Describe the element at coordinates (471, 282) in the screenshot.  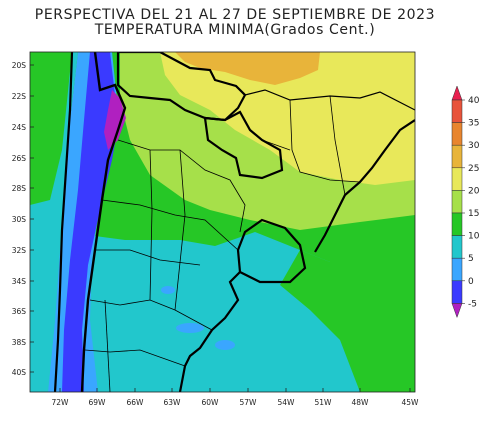
I see `colorbar-tick-label: 0` at that location.